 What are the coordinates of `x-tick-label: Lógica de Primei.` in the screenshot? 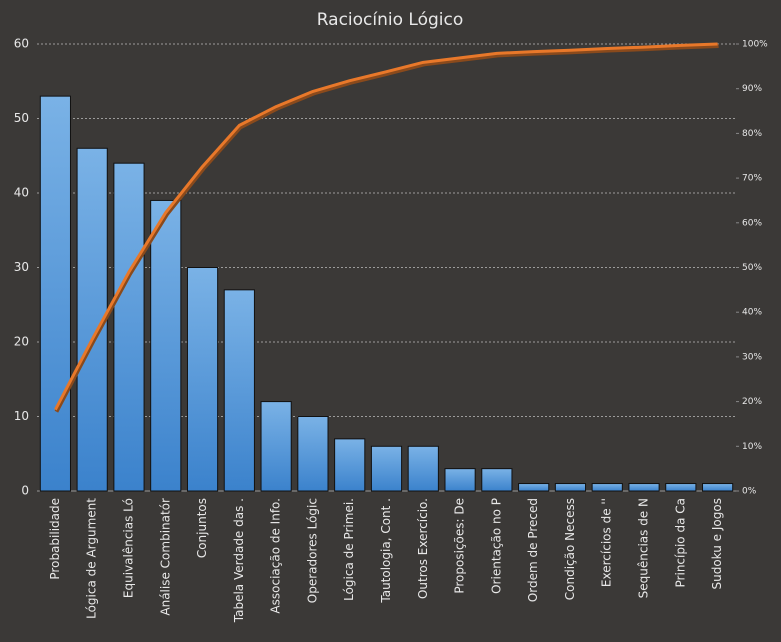 It's located at (349, 549).